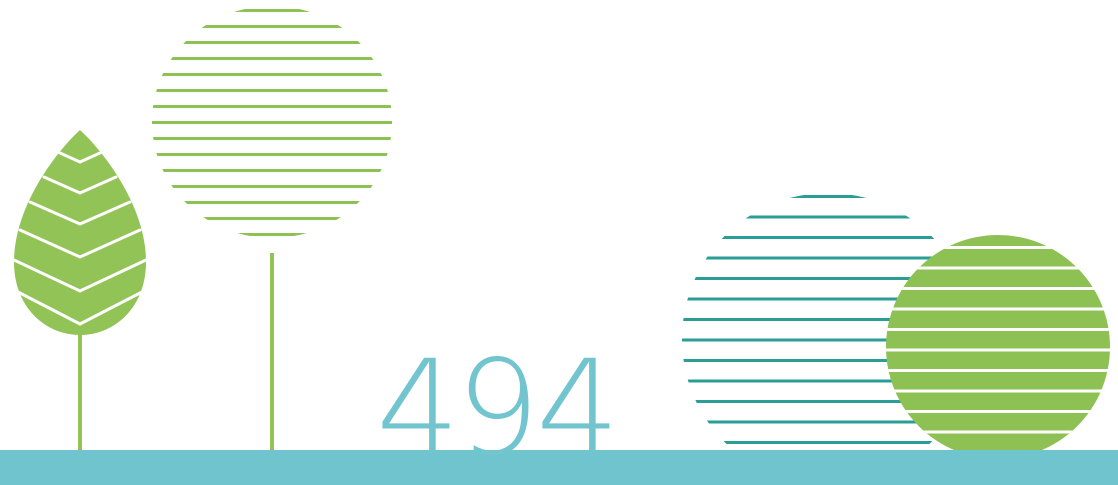  I want to click on page-number: 494, so click(496, 408).